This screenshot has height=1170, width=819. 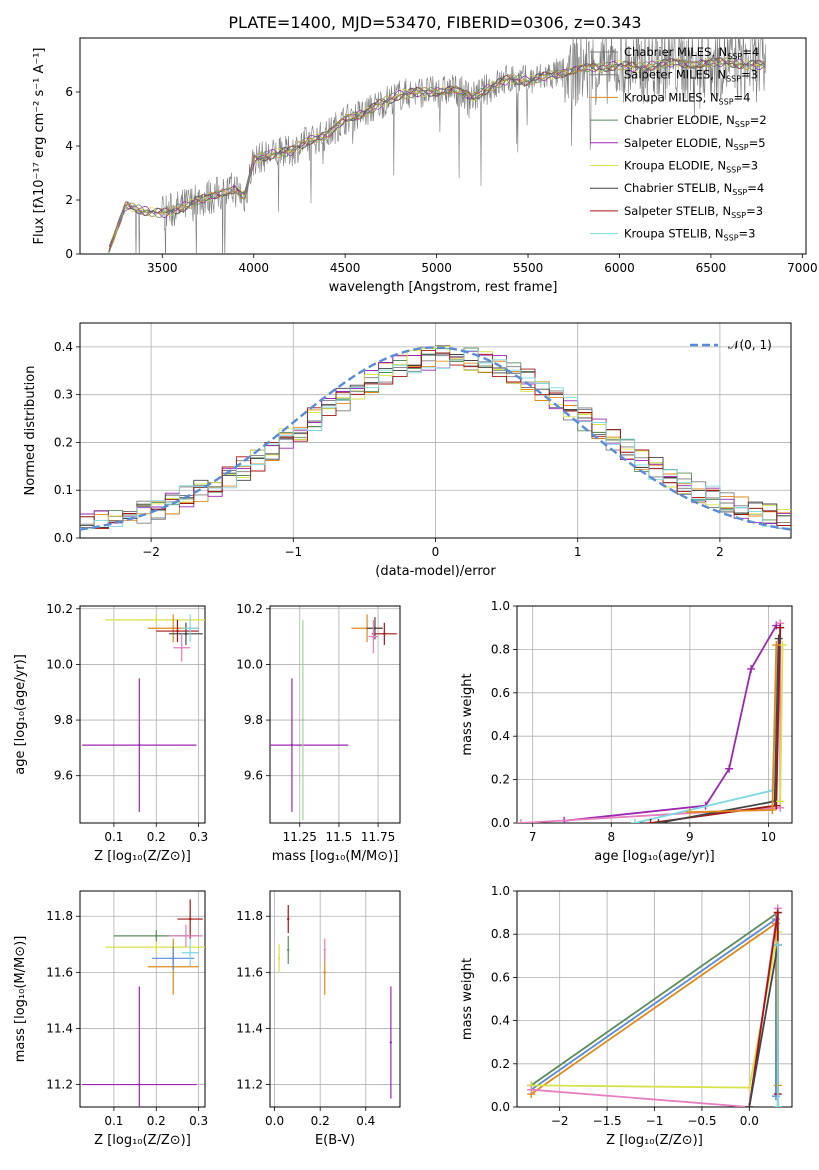 I want to click on x-tick-label: 0.1, so click(x=113, y=1121).